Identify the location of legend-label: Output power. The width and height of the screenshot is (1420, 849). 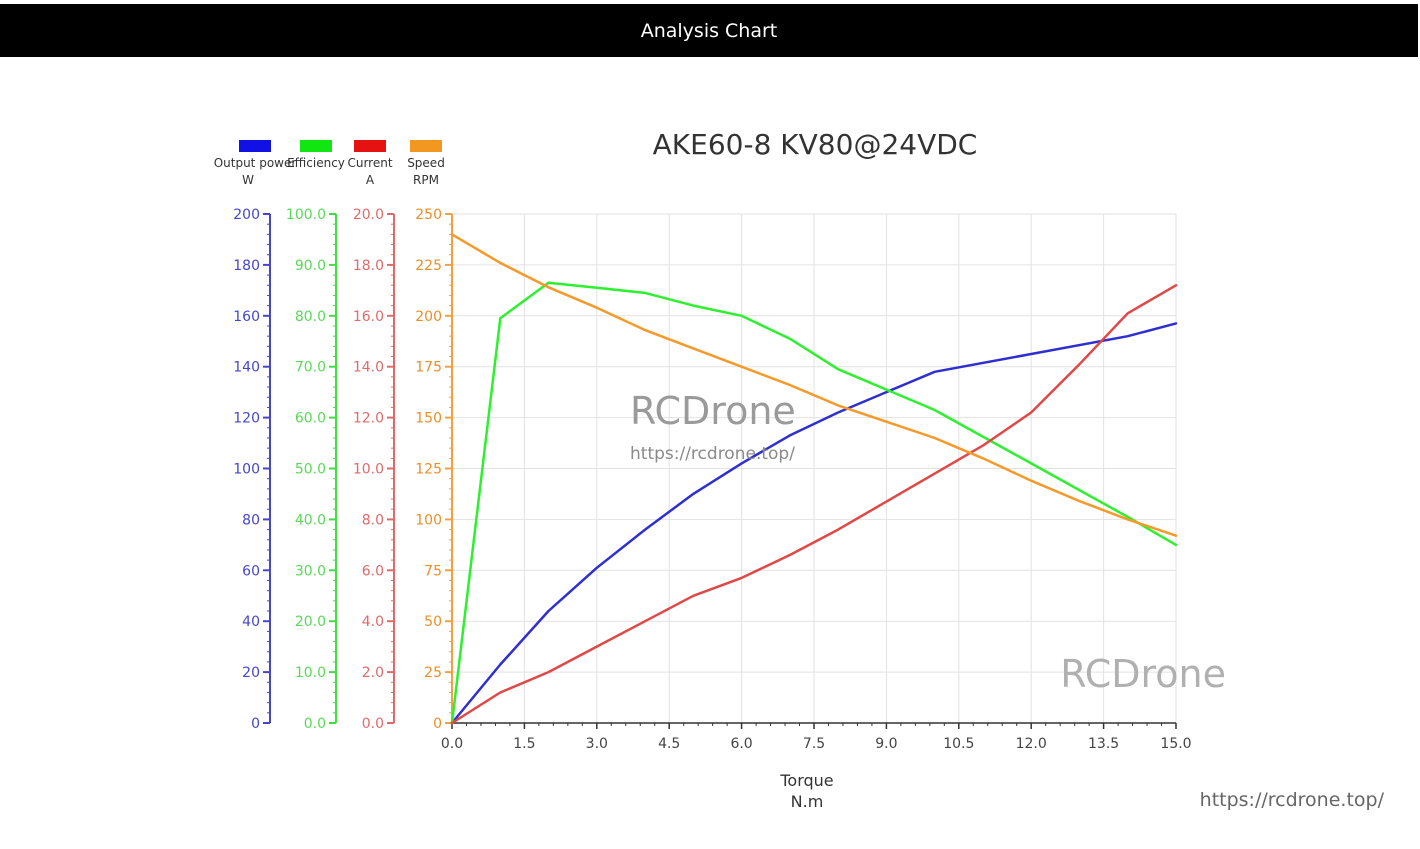
(255, 163).